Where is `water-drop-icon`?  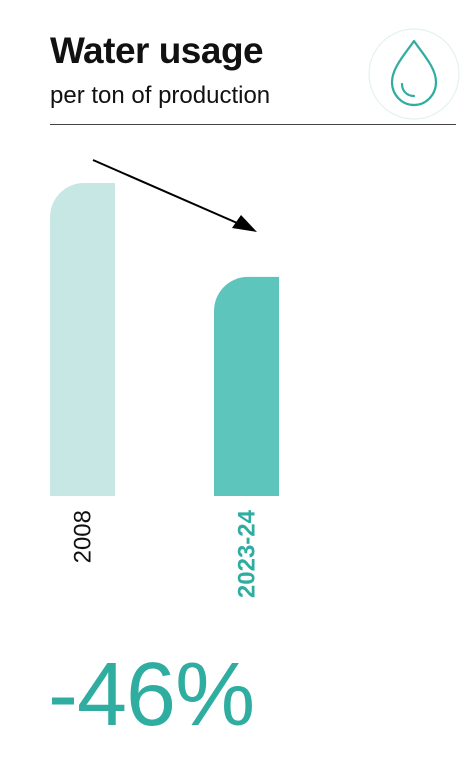
water-drop-icon is located at coordinates (414, 74).